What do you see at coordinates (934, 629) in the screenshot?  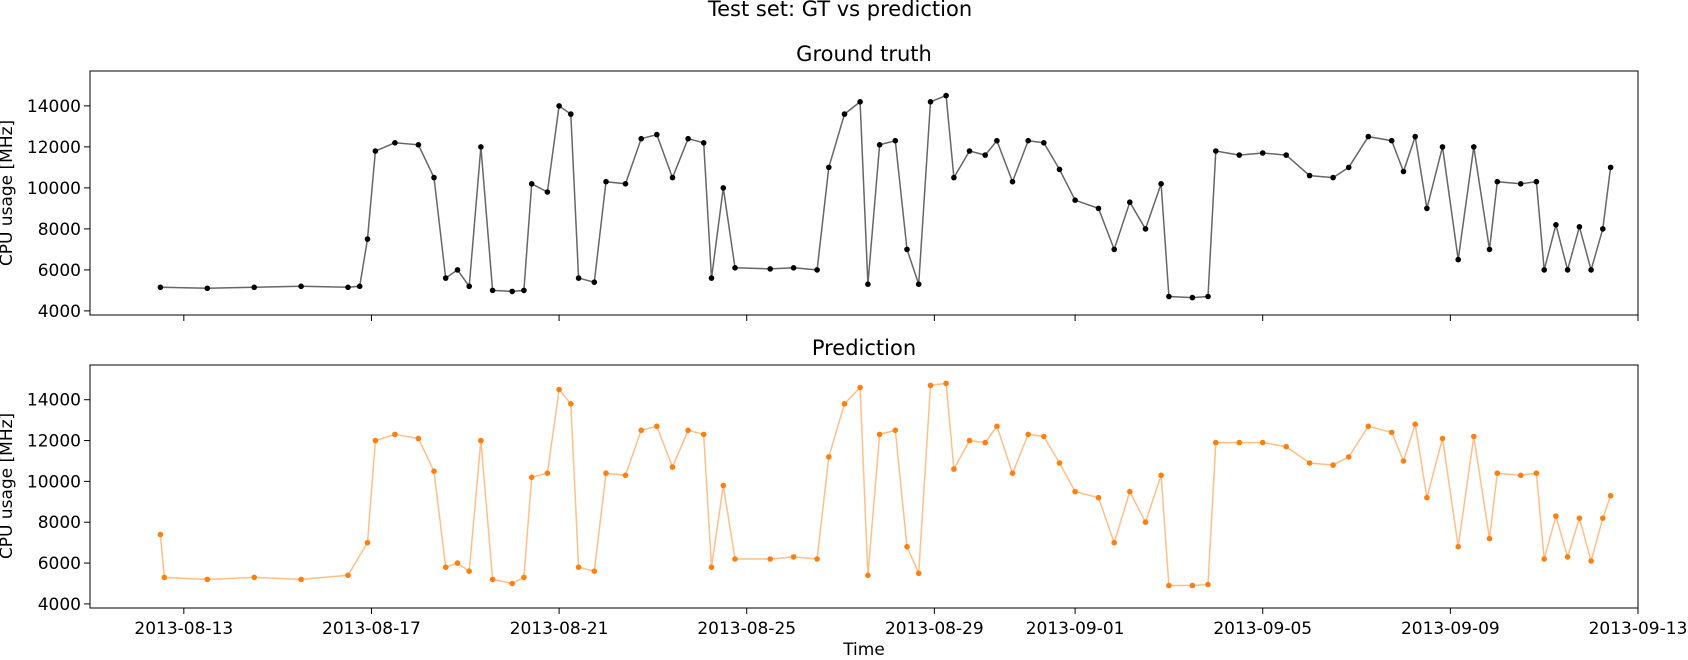 I see `x-tick-label: 2013-08-29` at bounding box center [934, 629].